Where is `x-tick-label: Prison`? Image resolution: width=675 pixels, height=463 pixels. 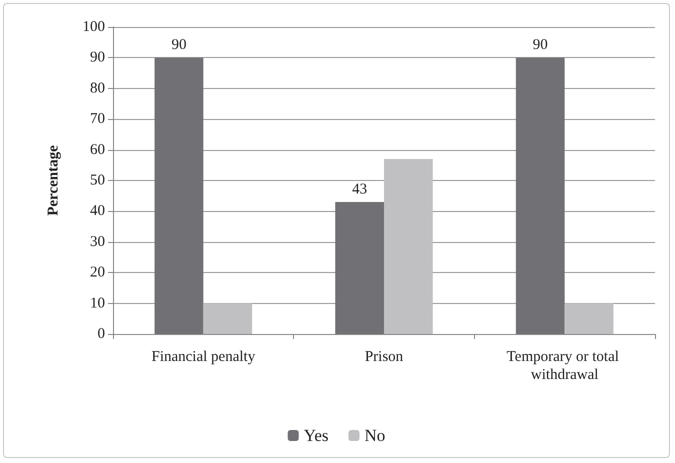 x-tick-label: Prison is located at coordinates (384, 357).